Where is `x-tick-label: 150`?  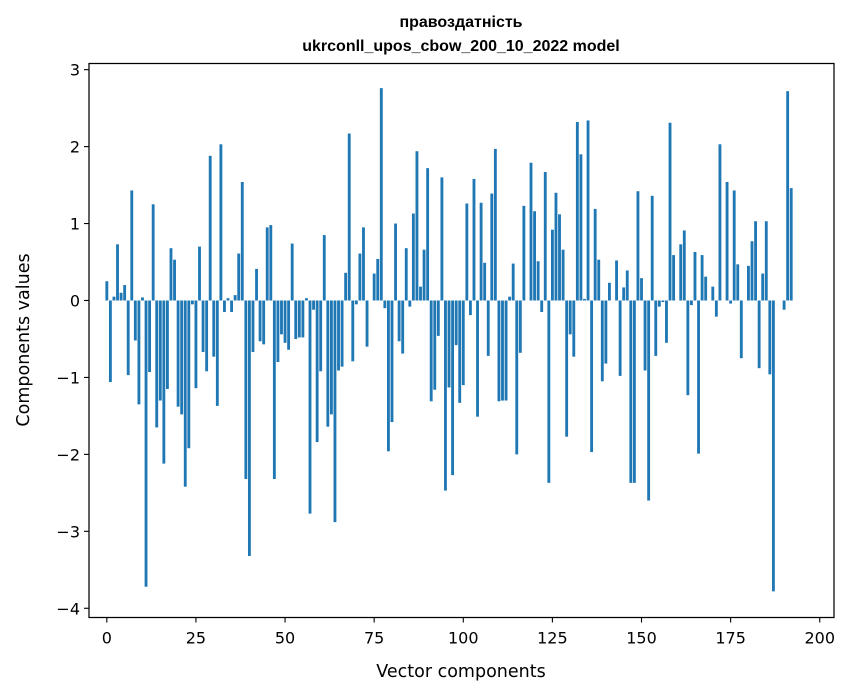
x-tick-label: 150 is located at coordinates (641, 638).